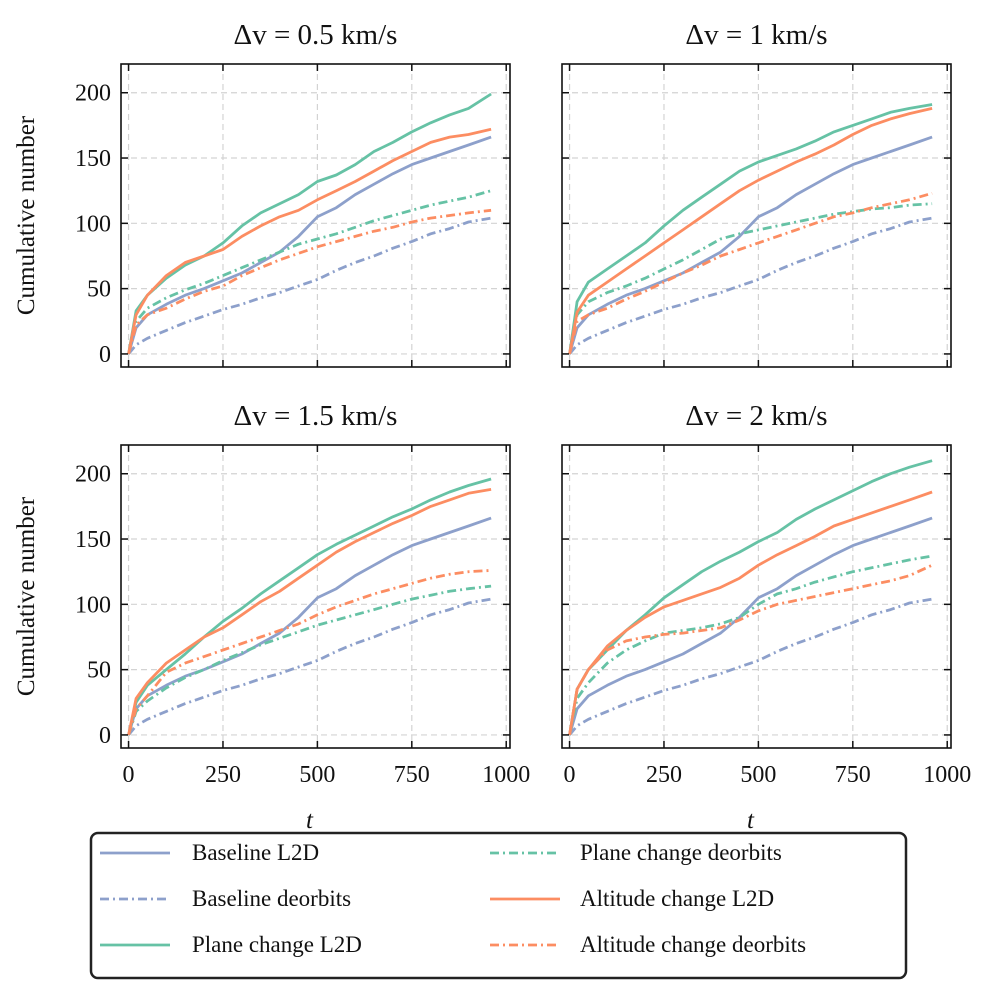 The image size is (995, 995). I want to click on legend-item: Baseline L2D, so click(209, 852).